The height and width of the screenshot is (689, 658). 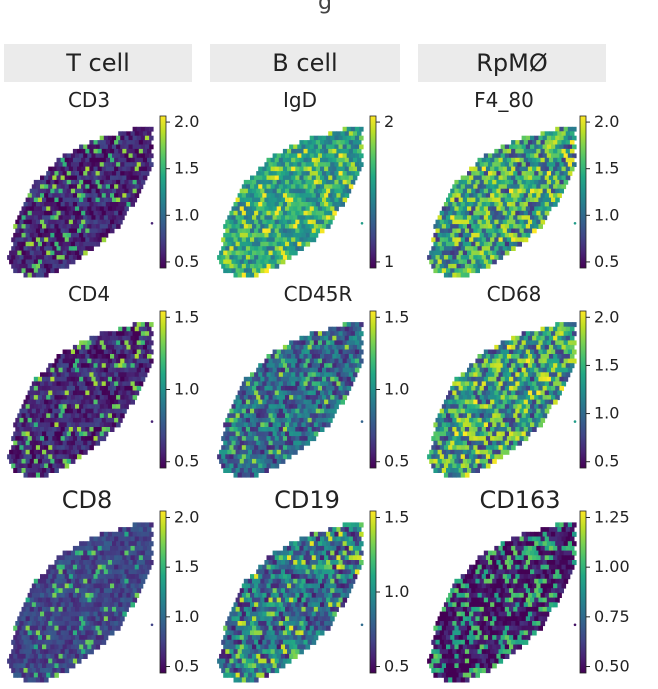 I want to click on panel-title-cd19: CD19, so click(x=307, y=500).